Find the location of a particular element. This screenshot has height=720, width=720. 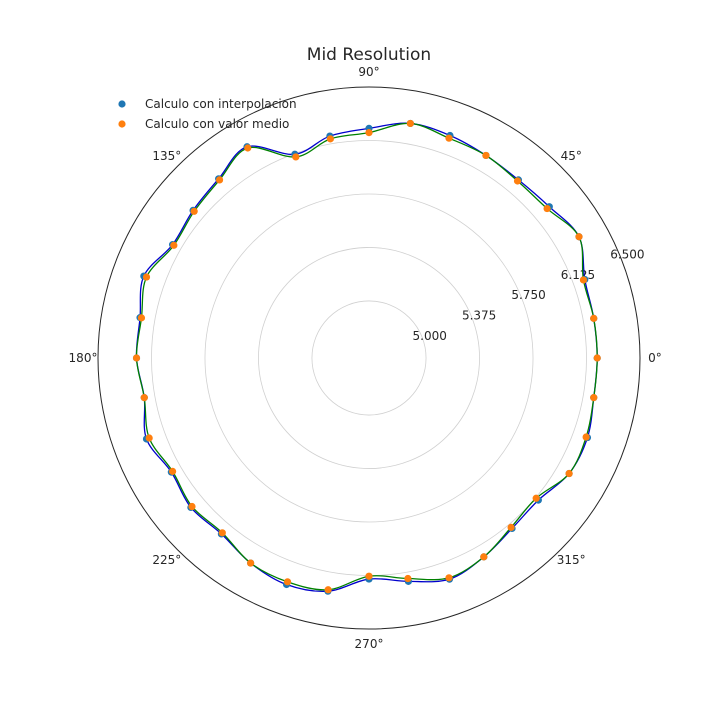

legend-label-valor-medio: Calculo con valor medio is located at coordinates (217, 124).